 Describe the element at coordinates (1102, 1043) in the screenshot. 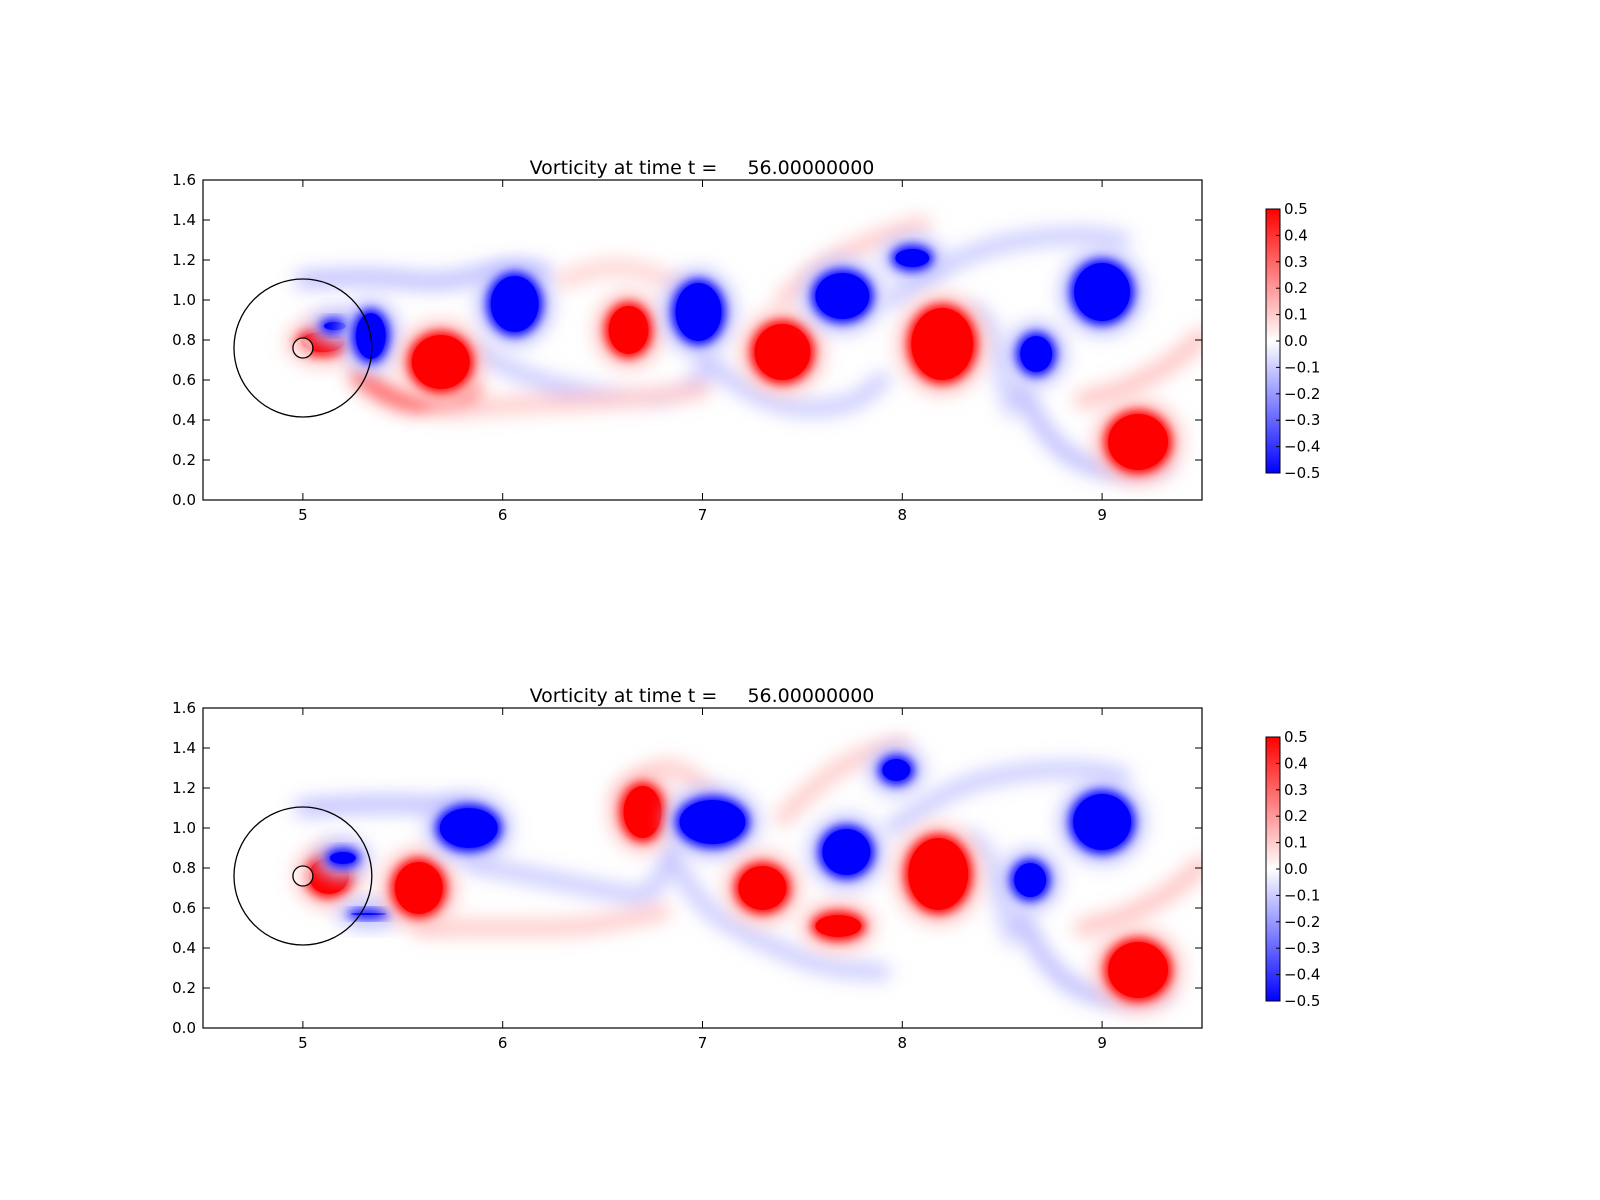

I see `x-tick-label: 9` at that location.